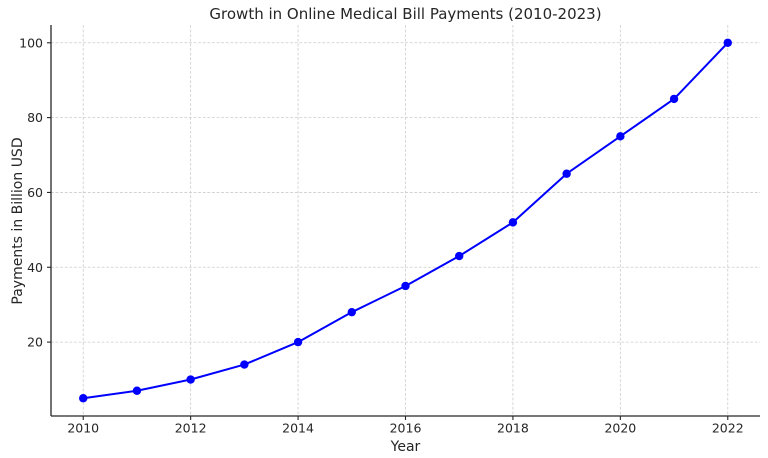 Image resolution: width=768 pixels, height=458 pixels. What do you see at coordinates (35, 267) in the screenshot?
I see `y-tick-label: 40` at bounding box center [35, 267].